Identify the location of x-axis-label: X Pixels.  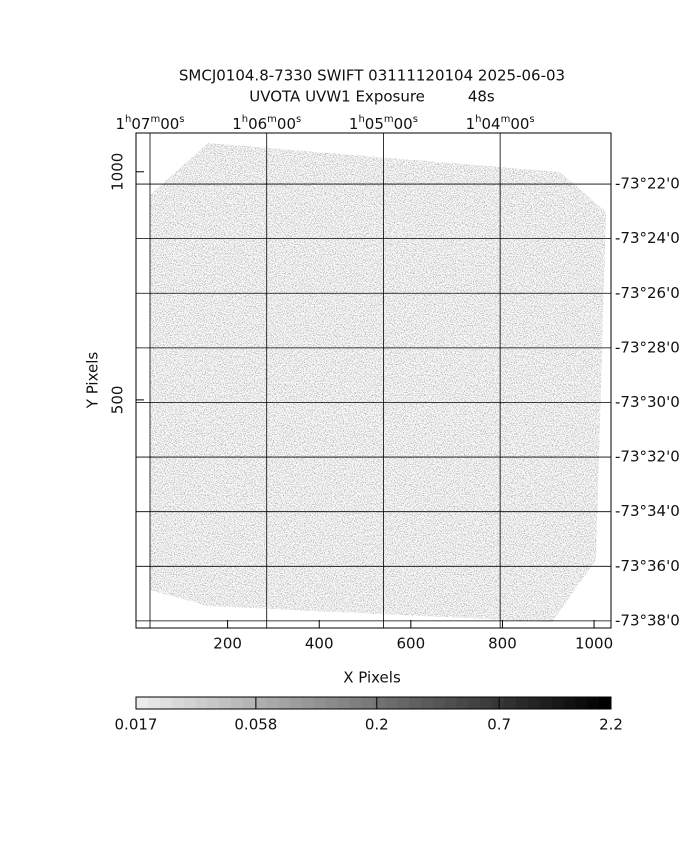
(372, 678).